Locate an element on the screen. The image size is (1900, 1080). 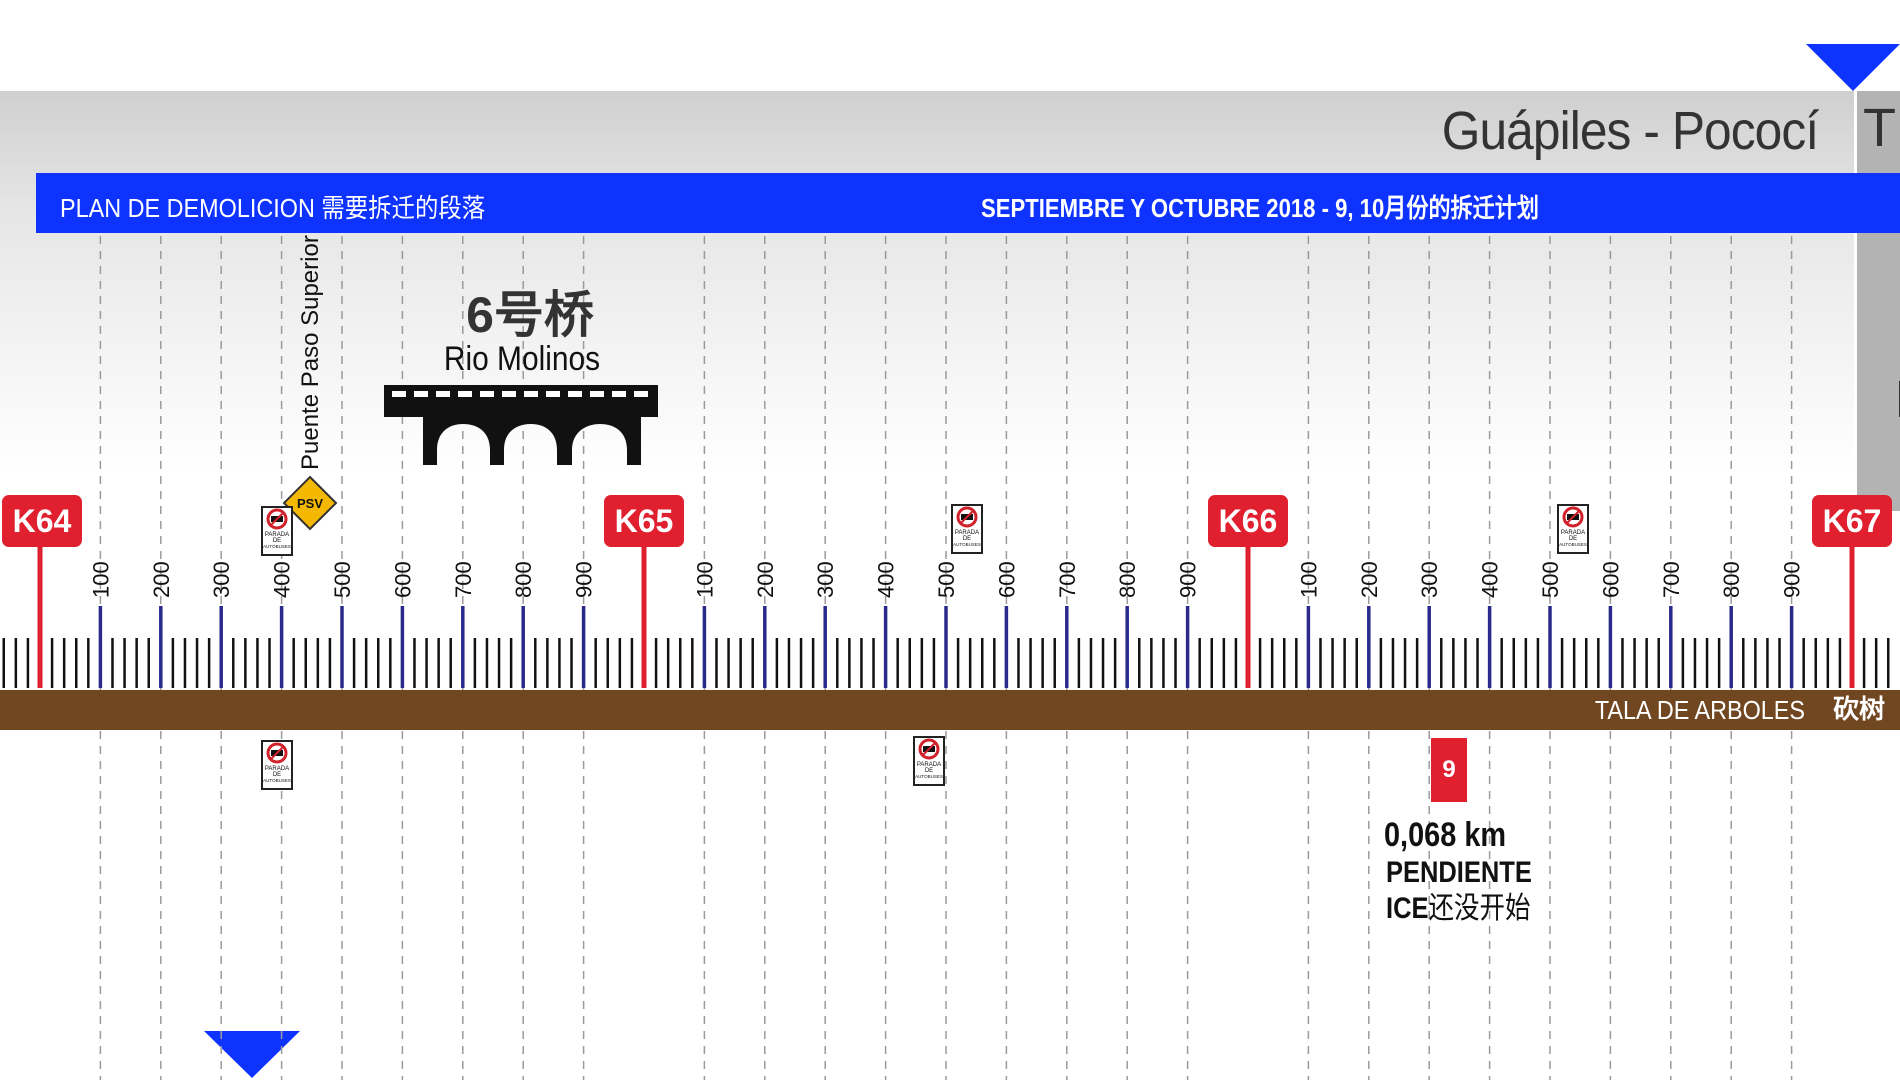
hundred-ticks is located at coordinates (946, 647).